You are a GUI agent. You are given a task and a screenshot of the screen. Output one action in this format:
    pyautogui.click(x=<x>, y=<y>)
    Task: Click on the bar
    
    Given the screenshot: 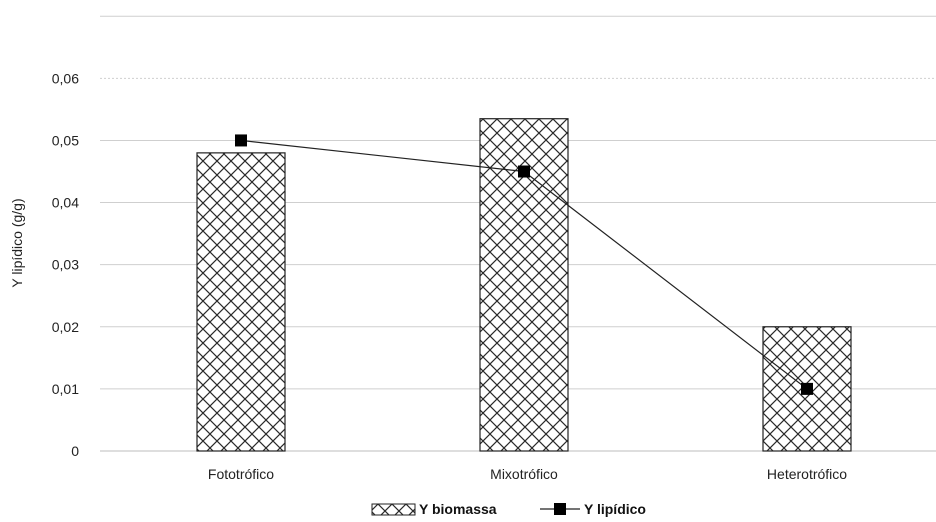 What is the action you would take?
    pyautogui.click(x=241, y=302)
    